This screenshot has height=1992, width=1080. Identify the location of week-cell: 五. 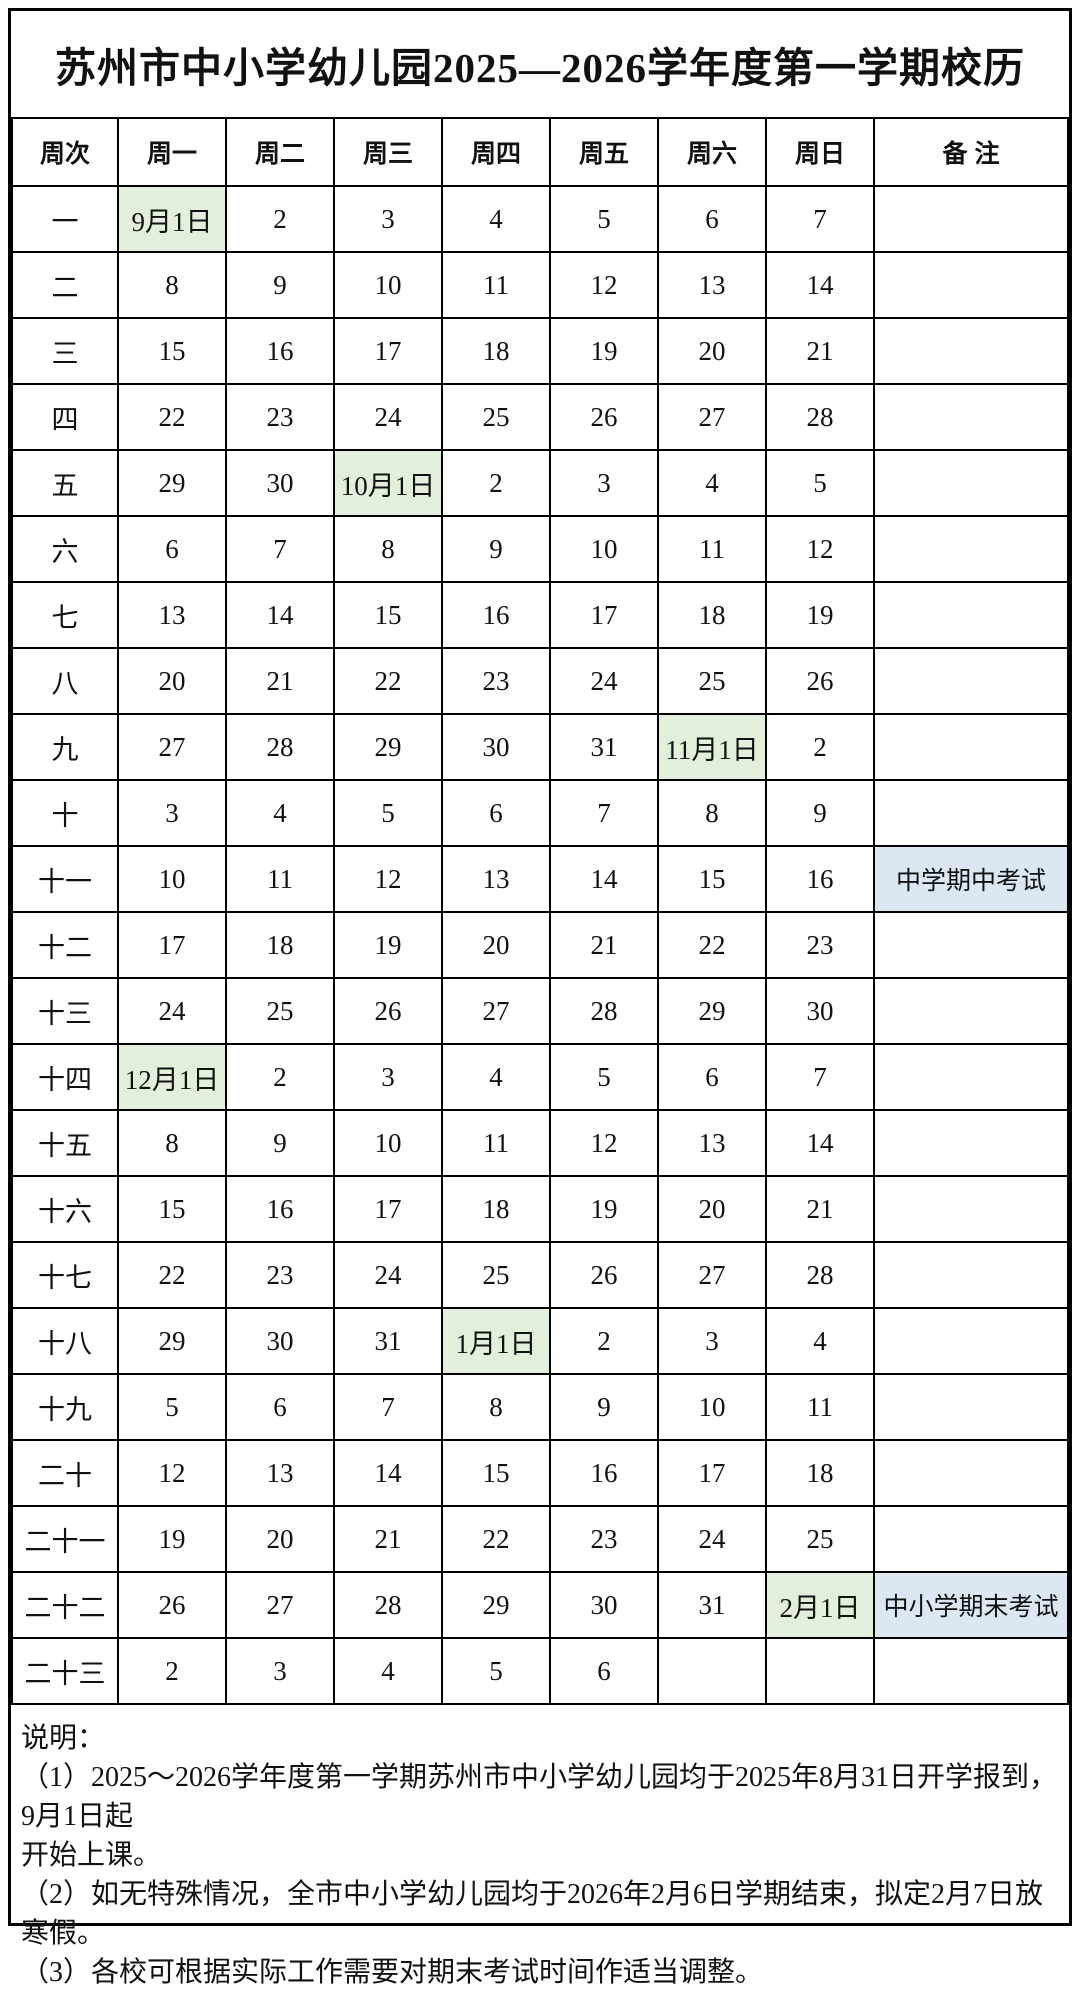
(65, 483).